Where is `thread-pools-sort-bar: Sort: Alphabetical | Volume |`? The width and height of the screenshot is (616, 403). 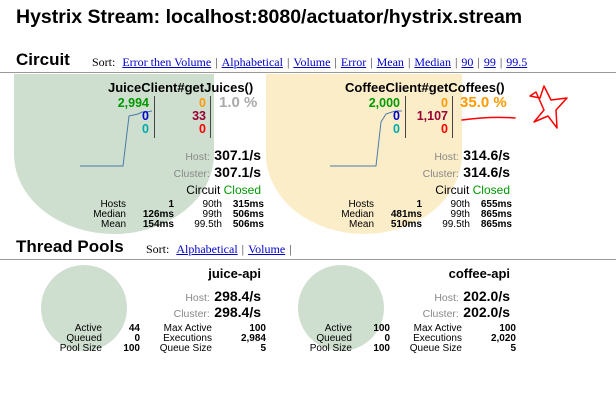 thread-pools-sort-bar: Sort: Alphabetical | Volume | is located at coordinates (219, 249).